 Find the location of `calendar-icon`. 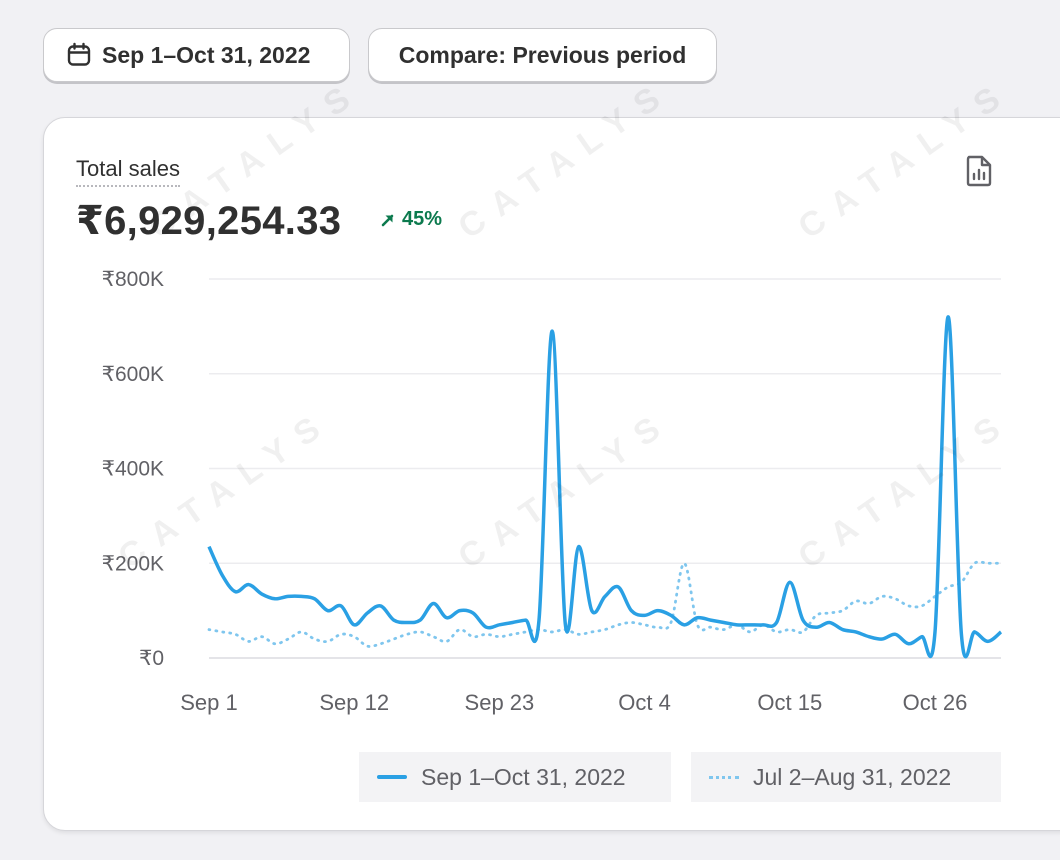

calendar-icon is located at coordinates (79, 54).